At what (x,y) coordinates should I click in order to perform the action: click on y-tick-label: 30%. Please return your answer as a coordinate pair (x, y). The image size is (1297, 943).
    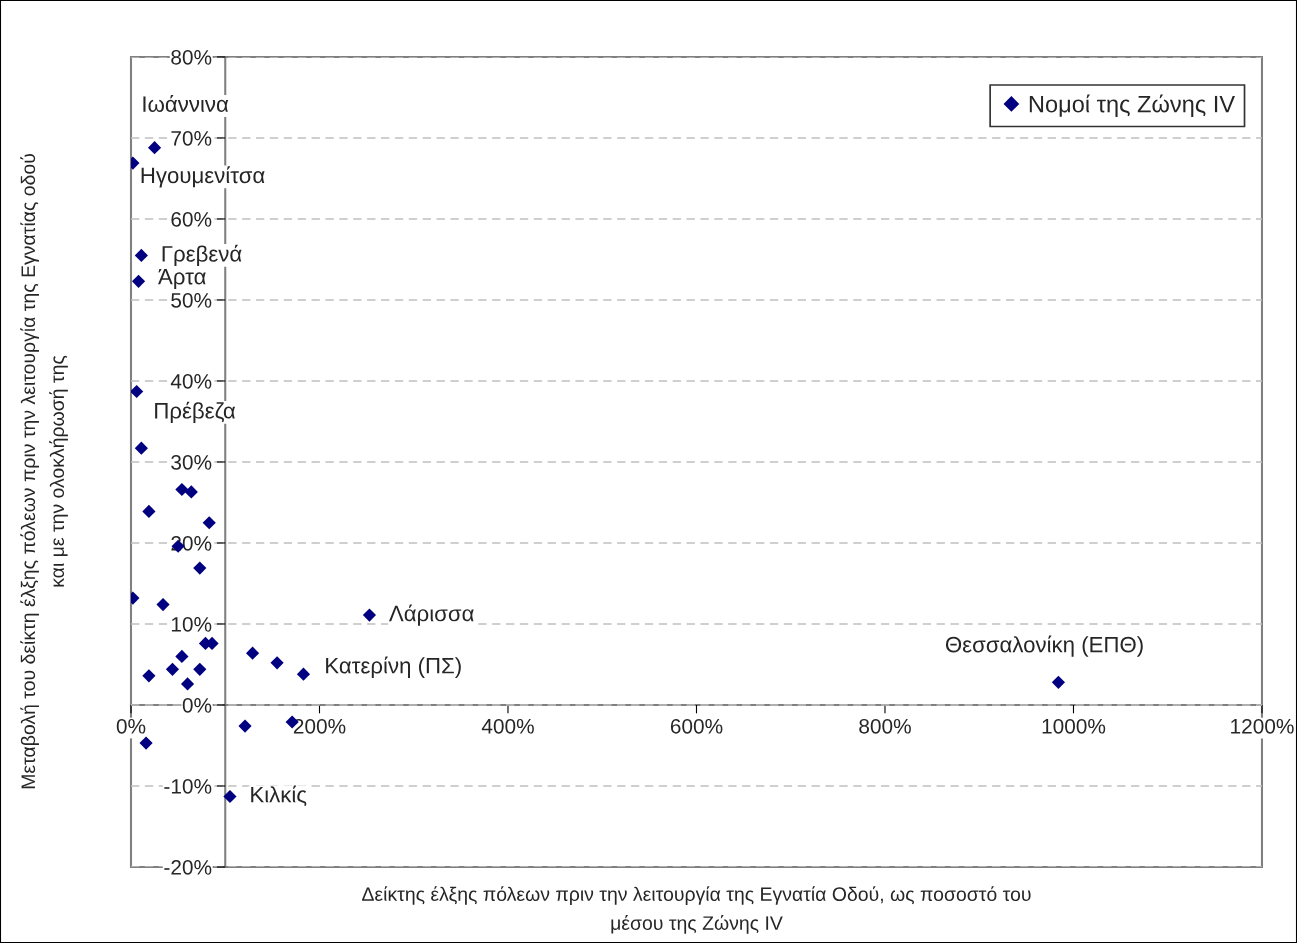
    Looking at the image, I should click on (191, 462).